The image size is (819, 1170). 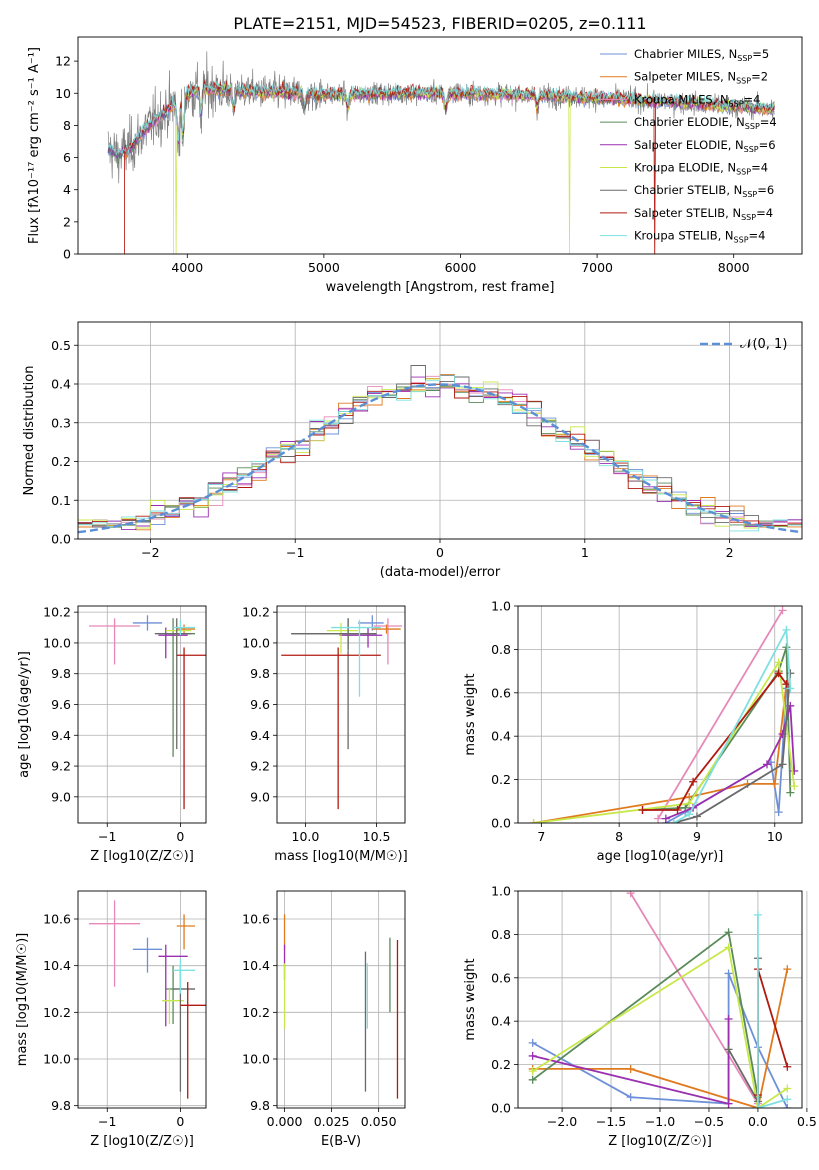 What do you see at coordinates (22, 999) in the screenshot?
I see `y-axis-label: mass [log10(M/M☉)]` at bounding box center [22, 999].